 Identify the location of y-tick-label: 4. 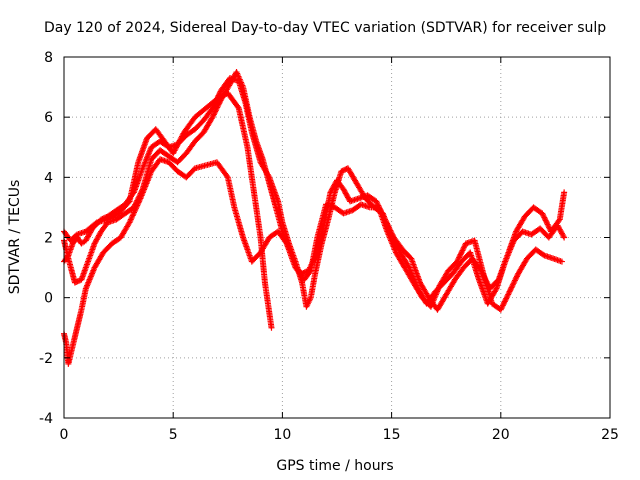
(48, 178).